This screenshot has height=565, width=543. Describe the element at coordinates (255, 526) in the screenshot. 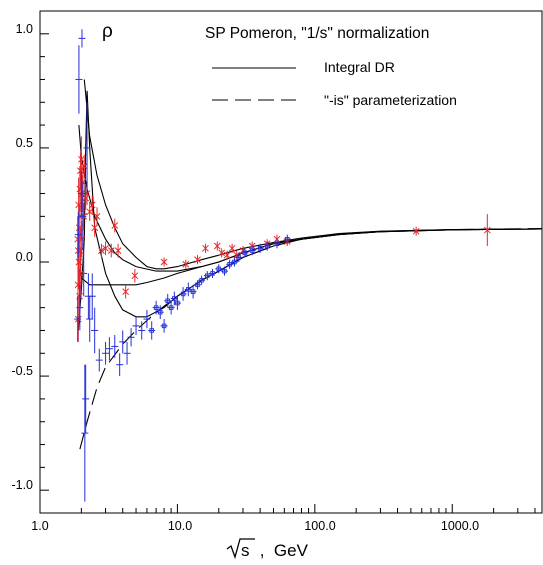

I see `x-tick-labels: 1.0 10.0 100.0 1000.0` at that location.